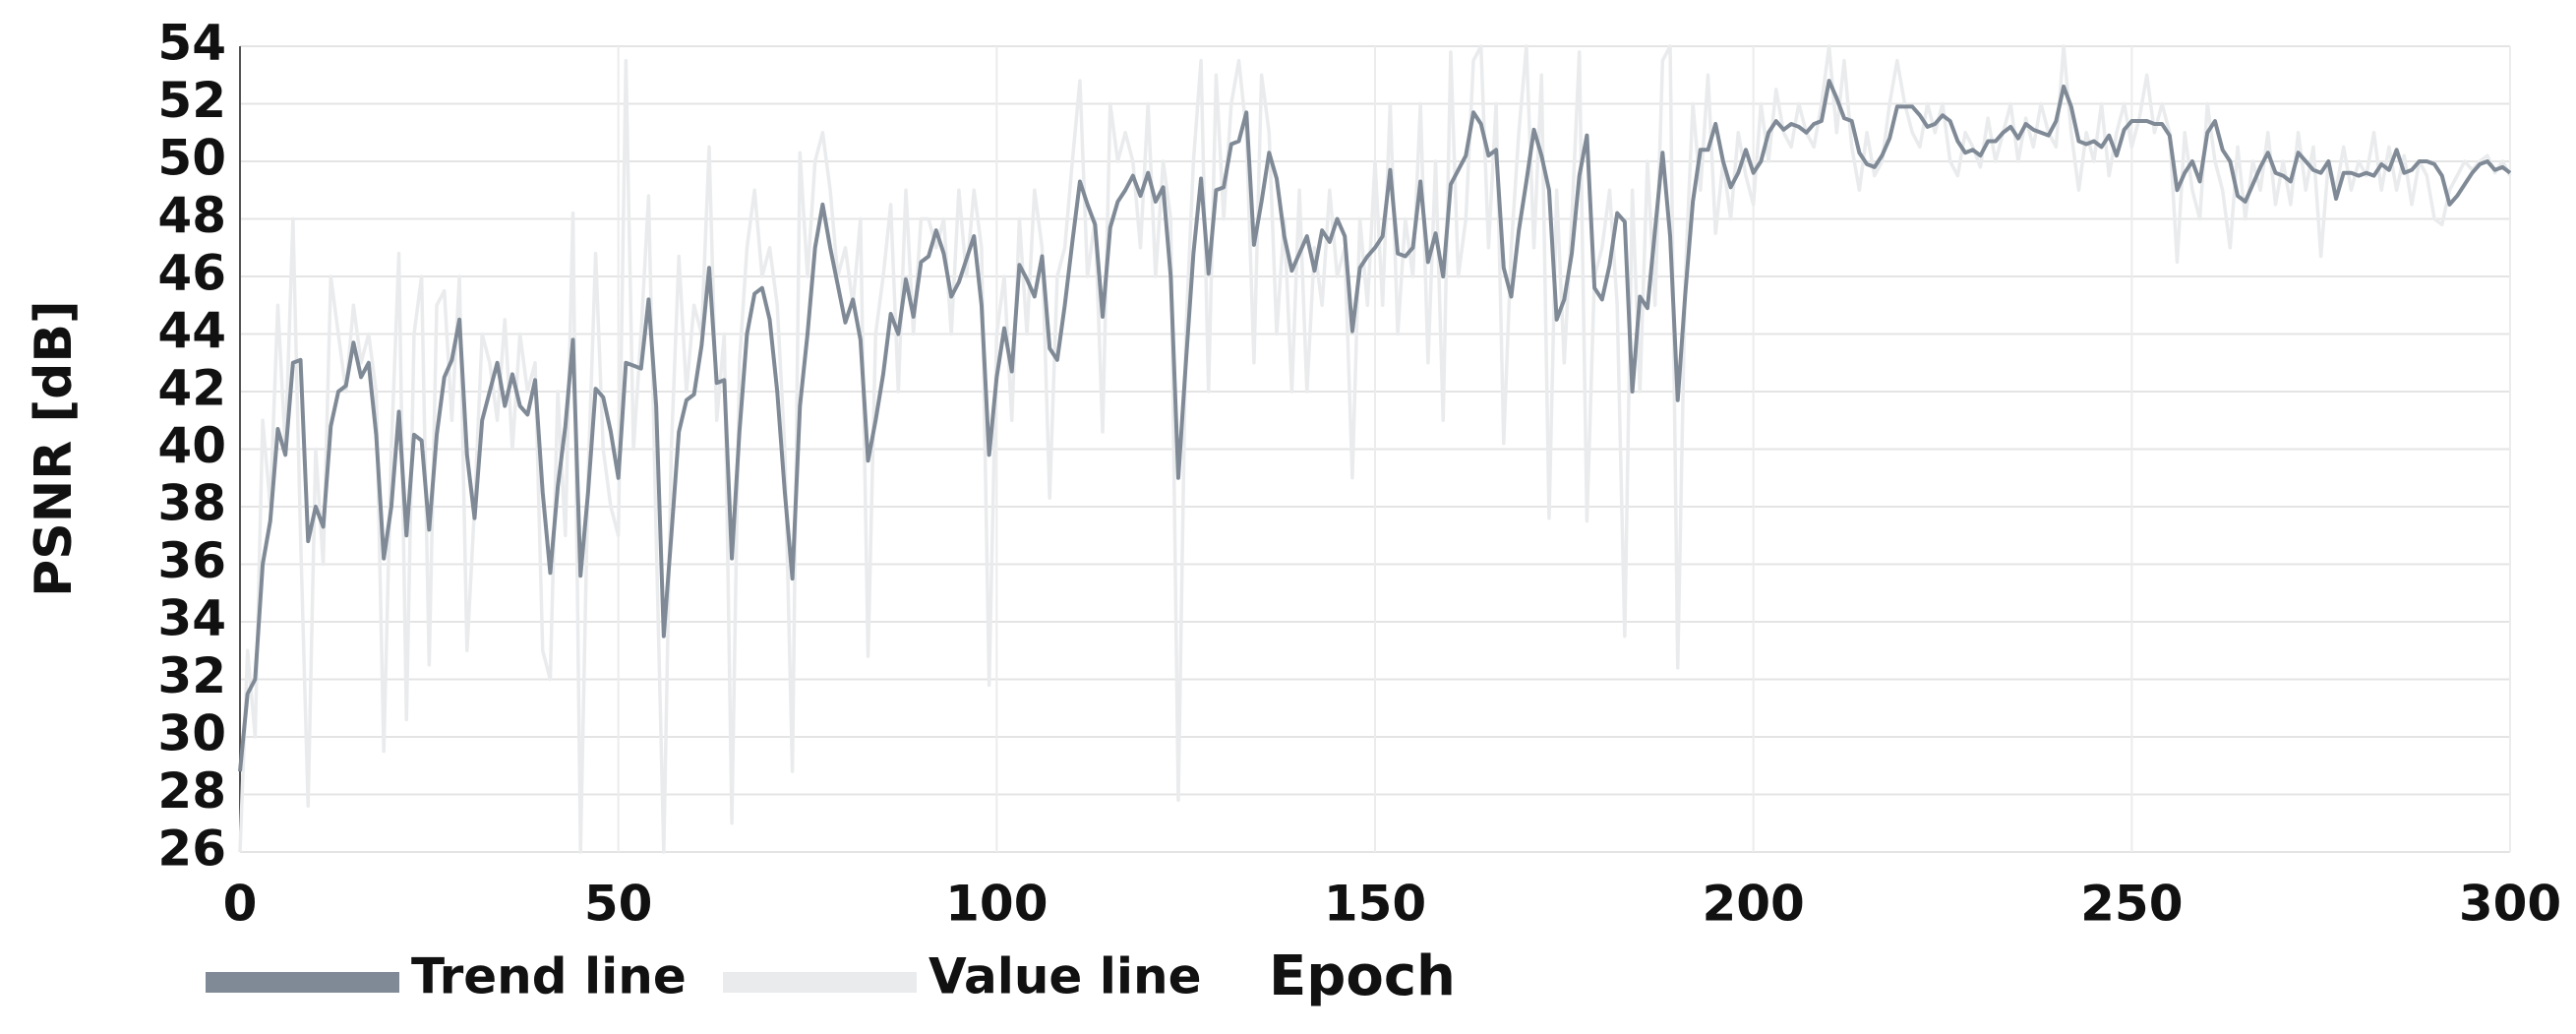 This screenshot has width=2576, height=1034. I want to click on x-tick-label: 250, so click(2131, 905).